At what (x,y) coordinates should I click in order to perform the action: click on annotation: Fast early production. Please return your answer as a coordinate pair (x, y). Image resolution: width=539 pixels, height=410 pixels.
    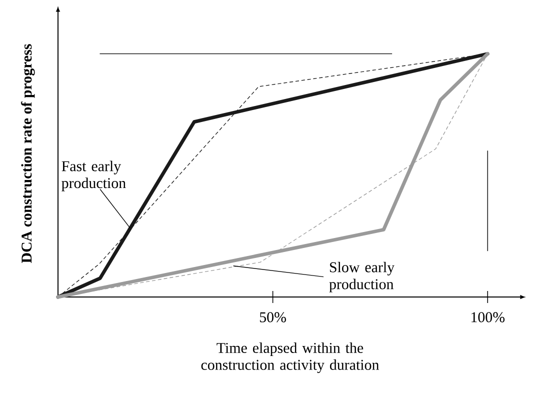
    Looking at the image, I should click on (94, 176).